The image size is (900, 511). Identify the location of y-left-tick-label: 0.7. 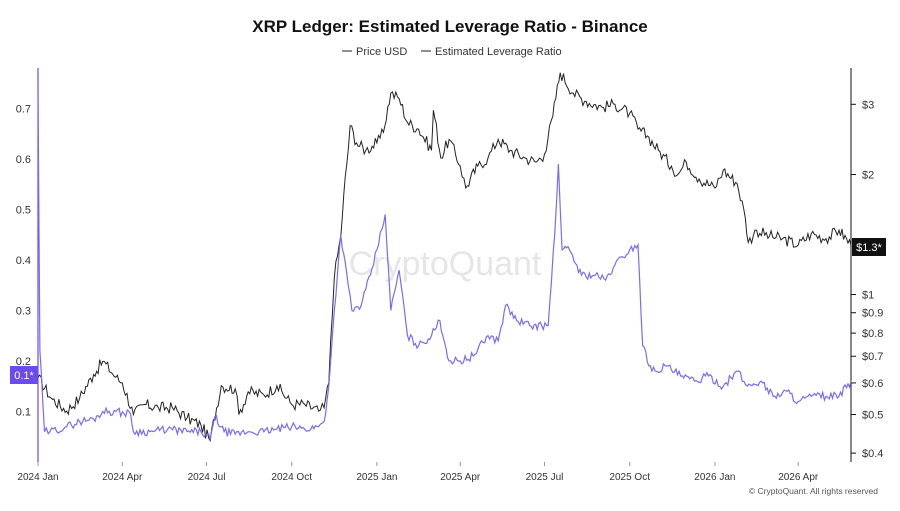
(23, 109).